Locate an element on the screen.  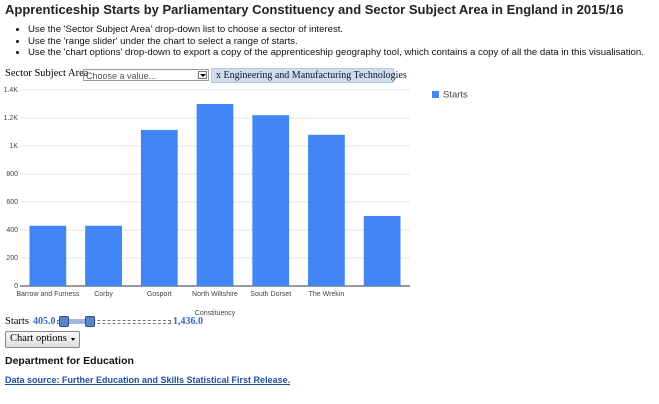
y-tick-label: 1.2K is located at coordinates (11, 118).